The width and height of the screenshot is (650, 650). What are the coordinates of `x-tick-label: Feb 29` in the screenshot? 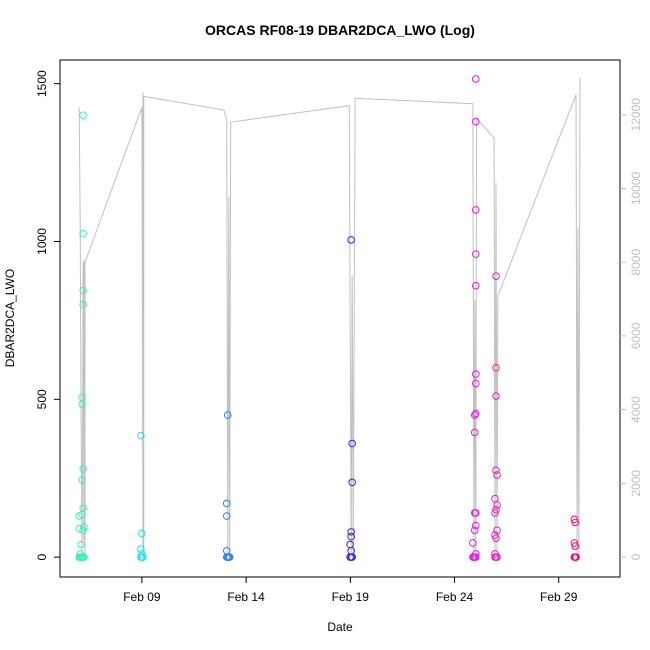 It's located at (559, 597).